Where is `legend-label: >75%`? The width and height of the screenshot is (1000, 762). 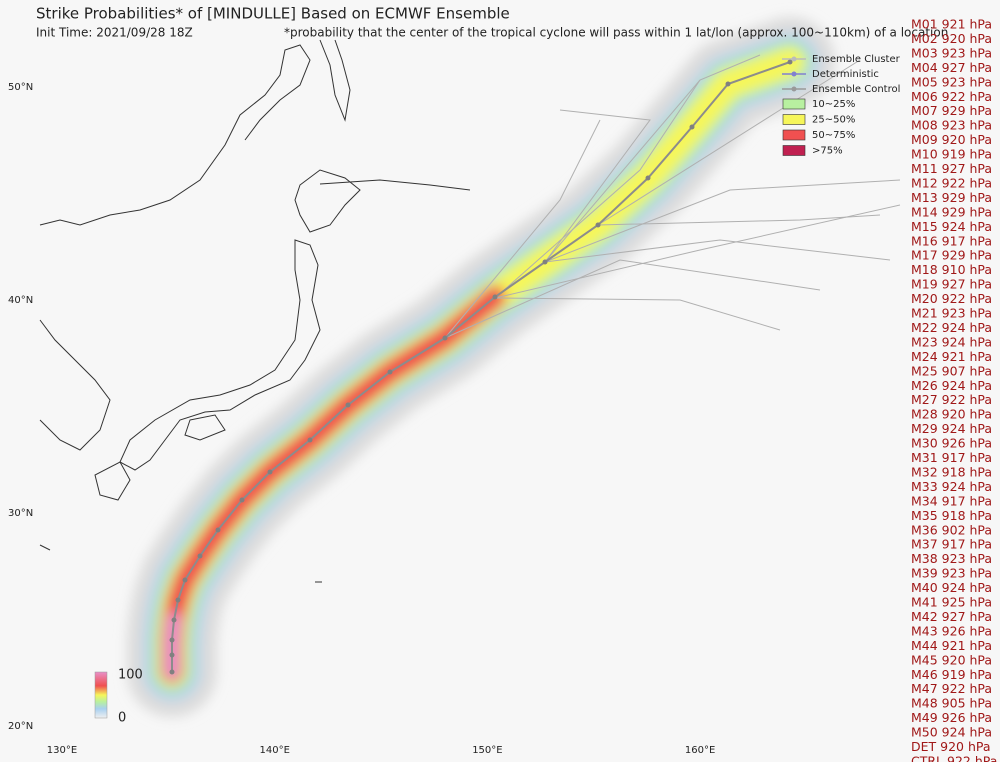 legend-label: >75% is located at coordinates (827, 151).